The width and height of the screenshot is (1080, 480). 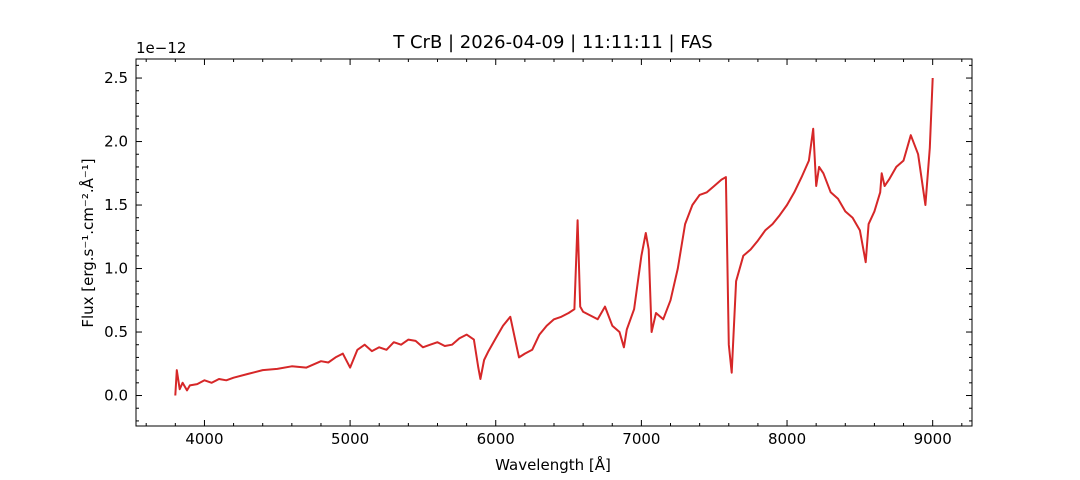 I want to click on x-tick-label: 8000, so click(x=787, y=439).